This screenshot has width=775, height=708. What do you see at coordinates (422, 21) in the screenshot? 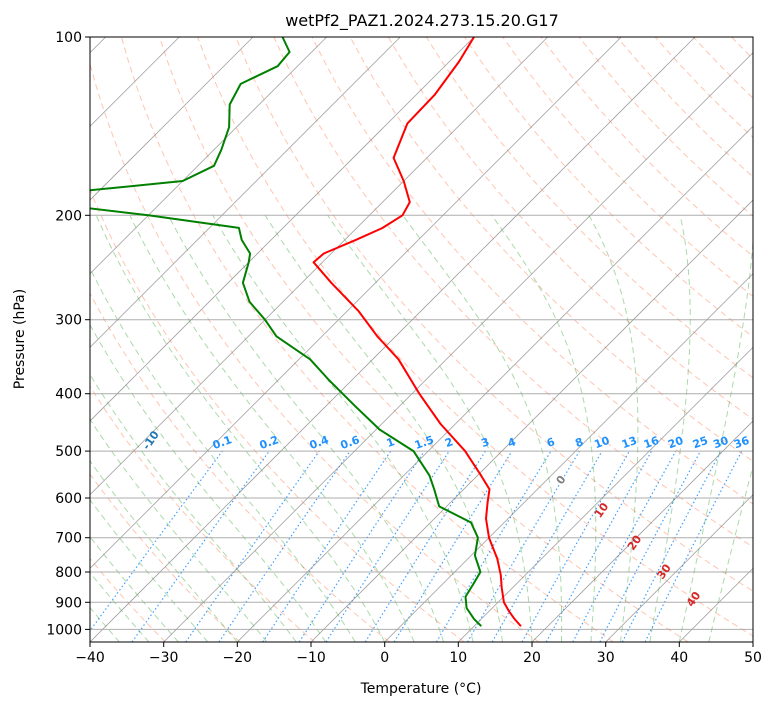
I see `chart-title: wetPf2_PAZ1.2024.273.15.20.G17` at bounding box center [422, 21].